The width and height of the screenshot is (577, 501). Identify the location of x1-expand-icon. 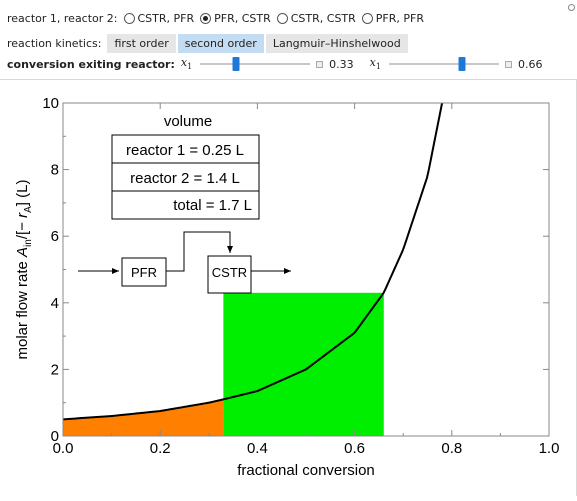
(320, 64).